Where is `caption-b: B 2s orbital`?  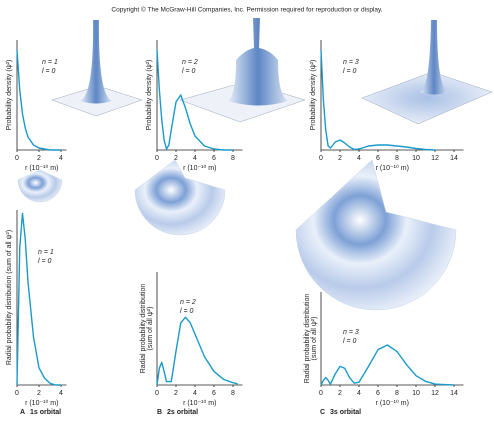 caption-b: B 2s orbital is located at coordinates (177, 412).